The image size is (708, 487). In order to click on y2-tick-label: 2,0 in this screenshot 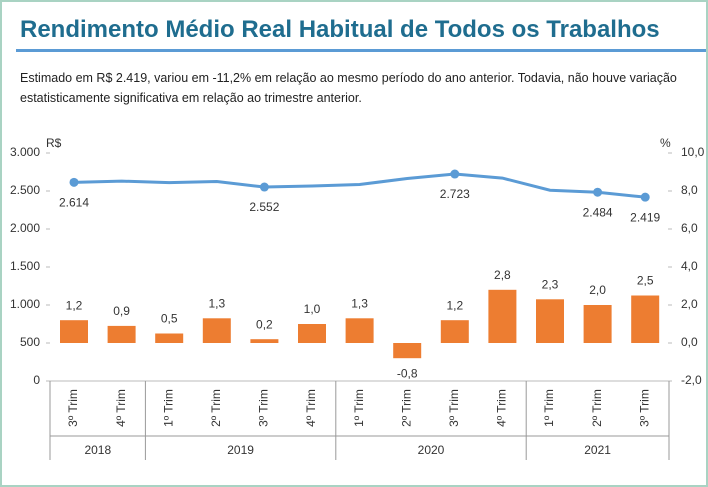, I will do `click(689, 304)`.